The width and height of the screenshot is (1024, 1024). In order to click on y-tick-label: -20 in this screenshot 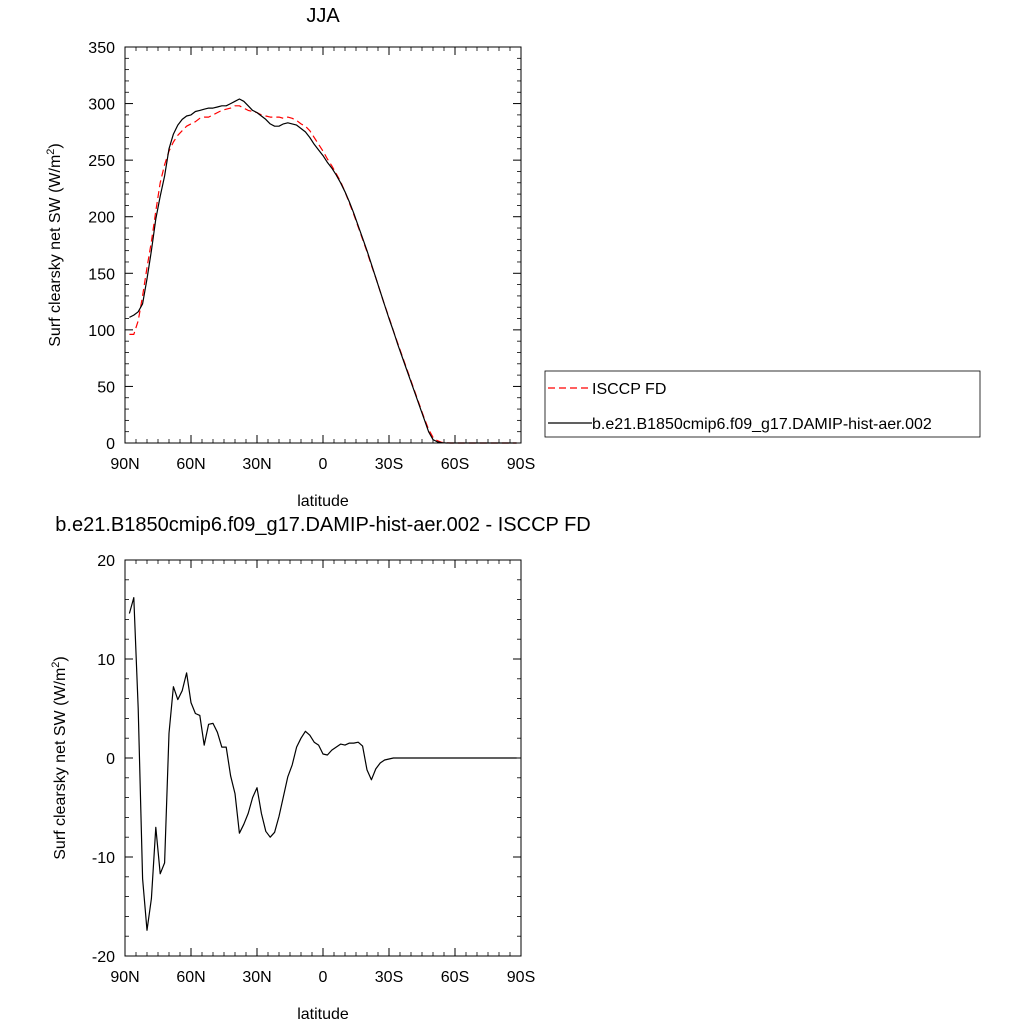, I will do `click(103, 957)`.